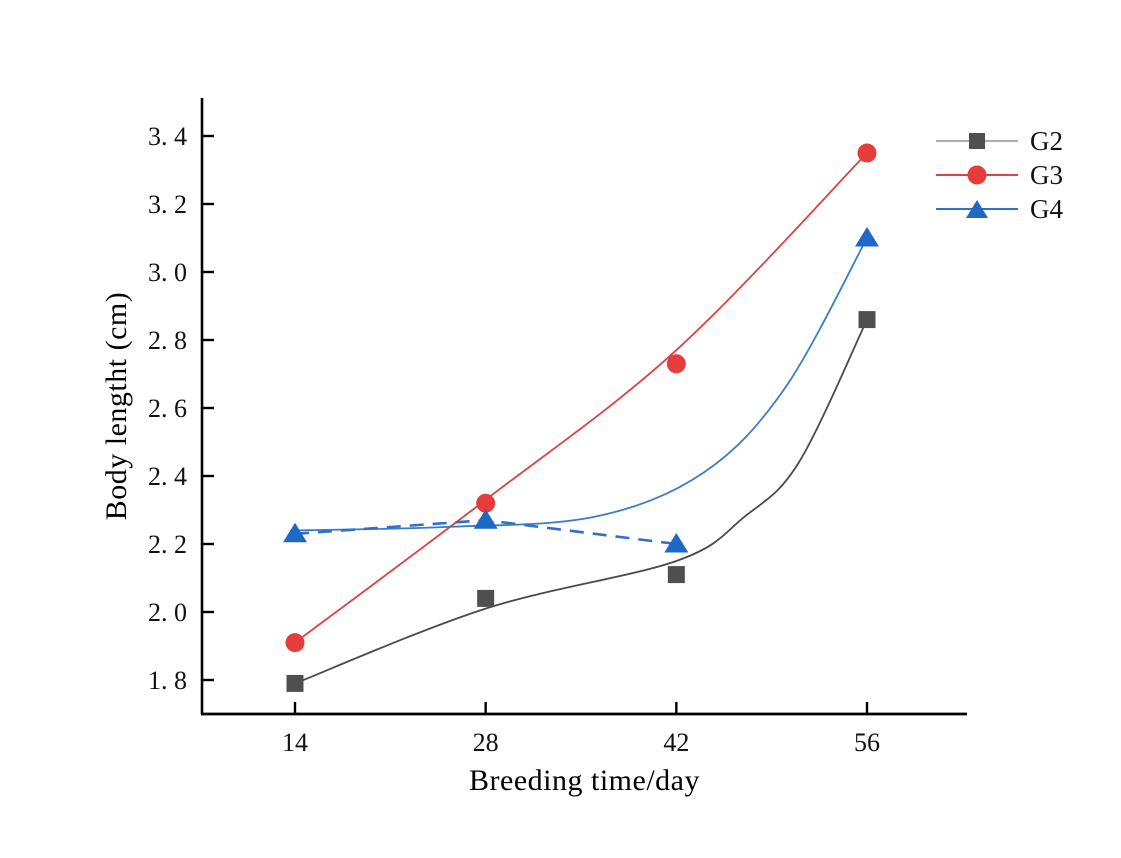 This screenshot has width=1121, height=858. I want to click on y-axis-title: Body lengtht (cm), so click(116, 406).